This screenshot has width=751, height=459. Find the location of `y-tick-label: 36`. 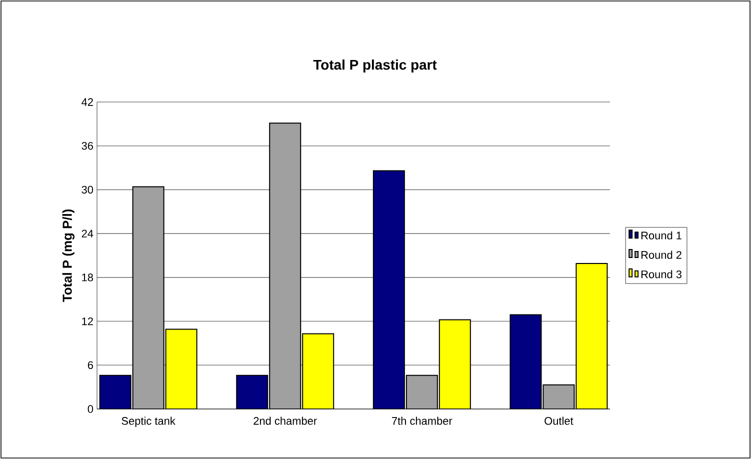

y-tick-label: 36 is located at coordinates (87, 146).